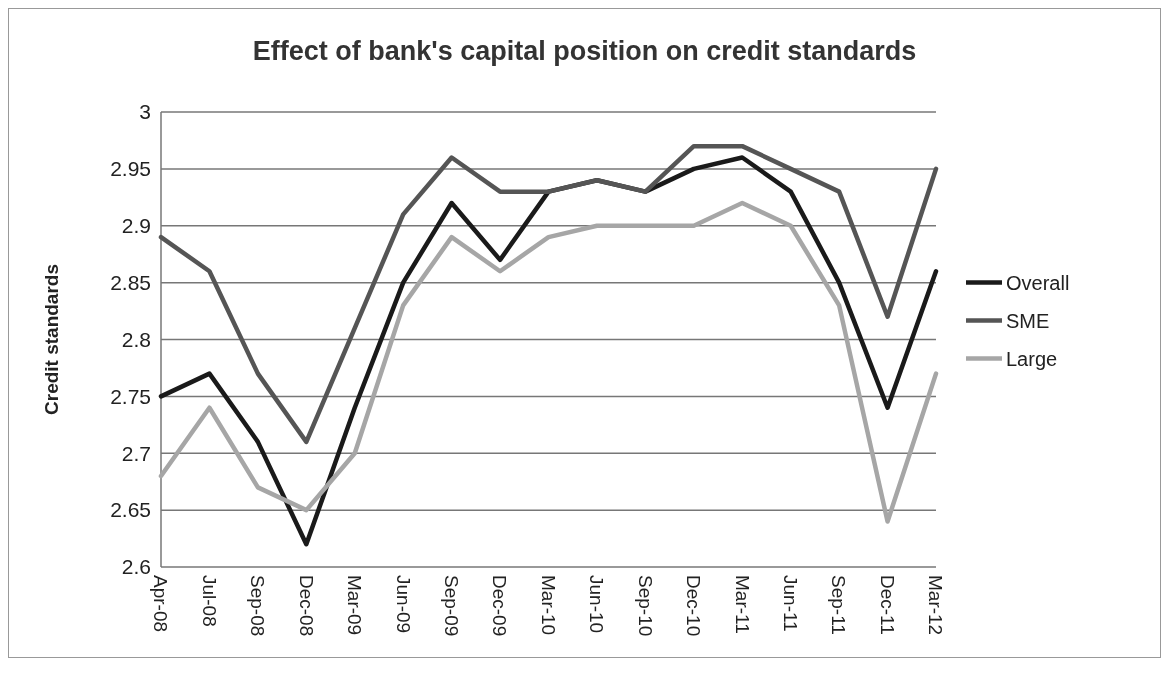 The height and width of the screenshot is (674, 1169). What do you see at coordinates (500, 606) in the screenshot?
I see `x-tick-label: Dec-09` at bounding box center [500, 606].